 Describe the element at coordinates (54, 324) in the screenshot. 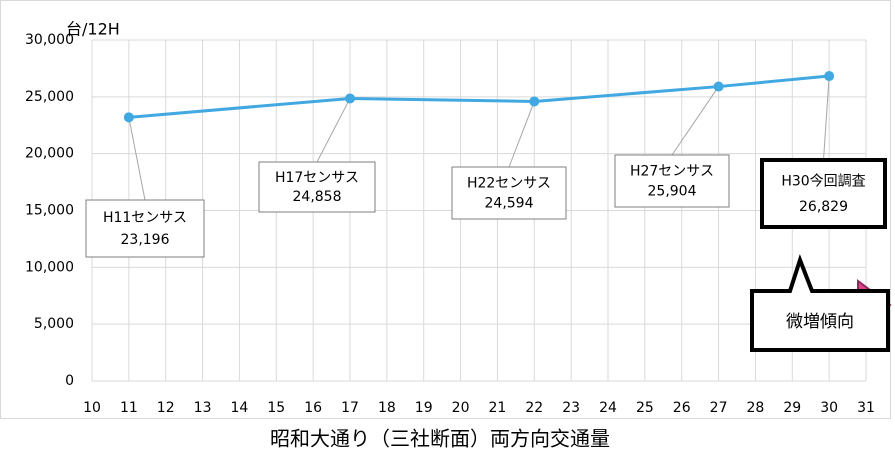

I see `y-tick-label: 5,000` at that location.